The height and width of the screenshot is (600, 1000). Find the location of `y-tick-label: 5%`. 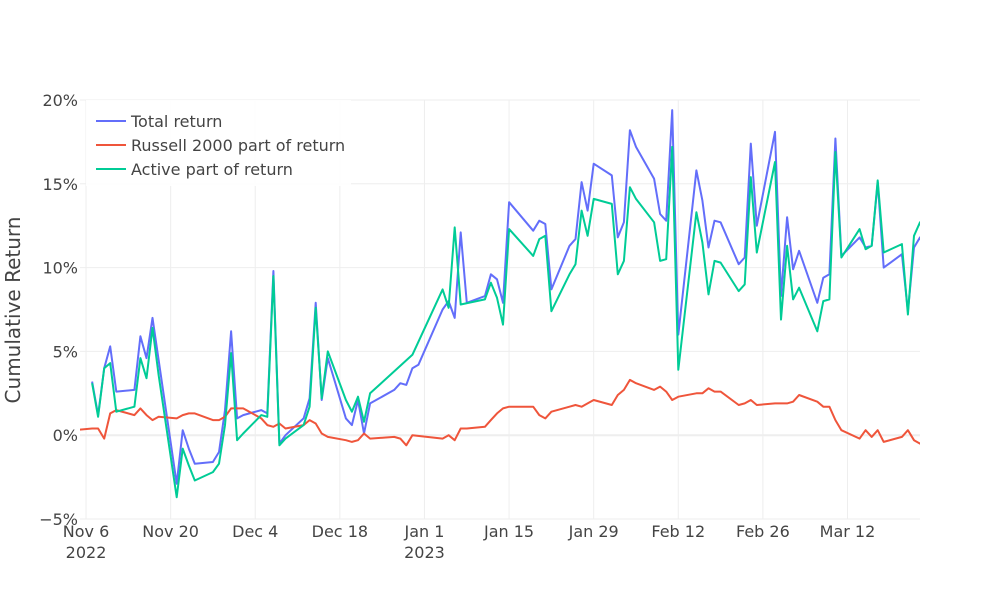

y-tick-label: 5% is located at coordinates (65, 351).